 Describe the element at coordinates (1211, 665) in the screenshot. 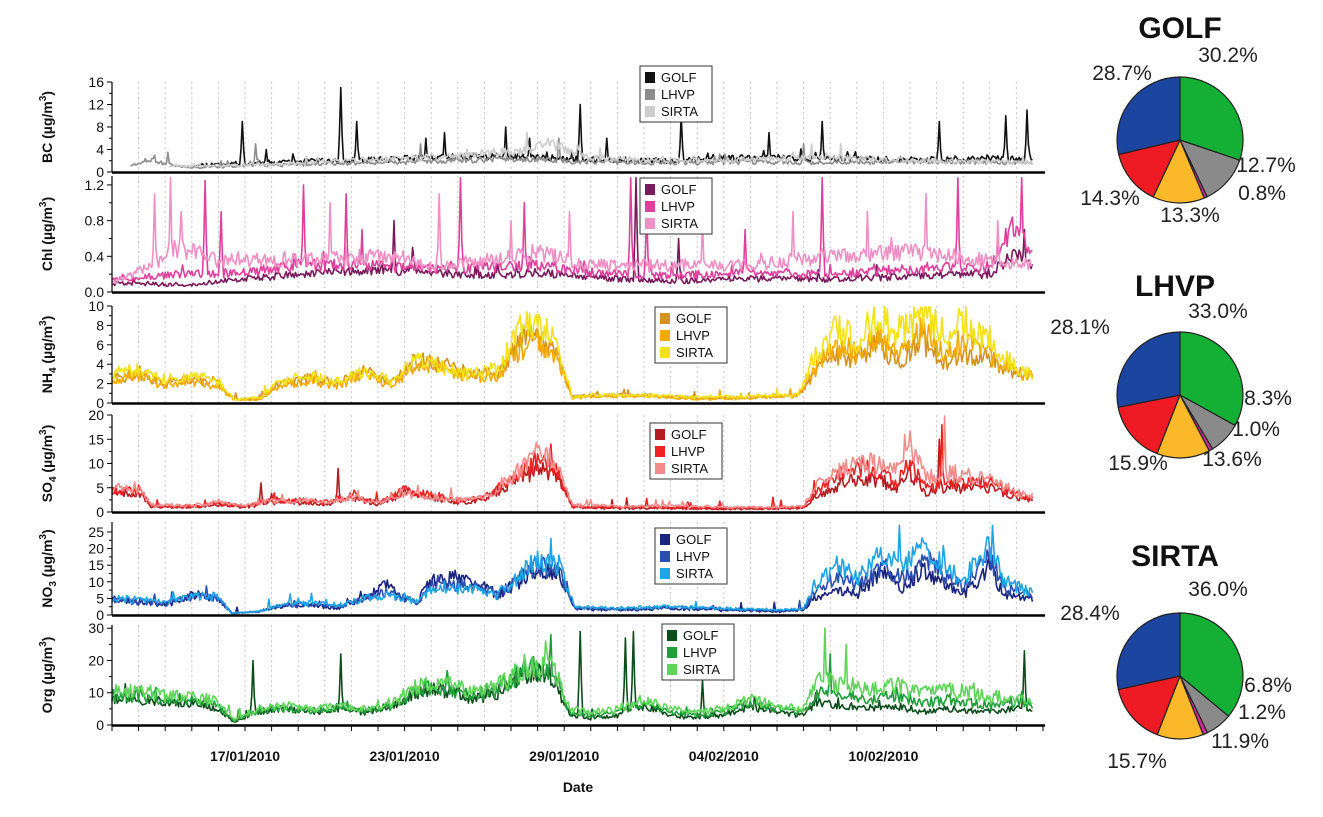

I see `pie-slice-org` at that location.